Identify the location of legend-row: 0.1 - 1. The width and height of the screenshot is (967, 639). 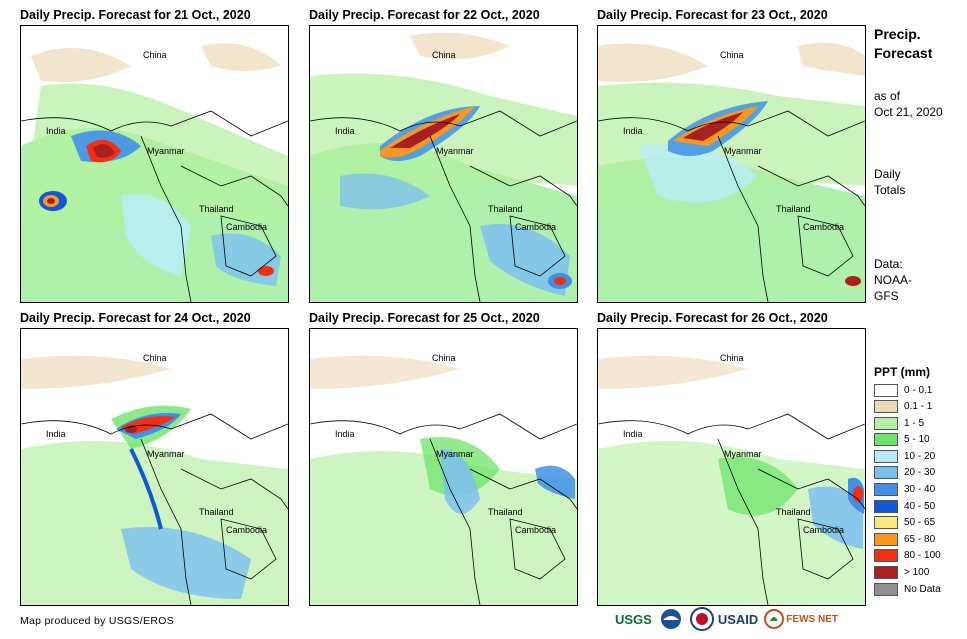
(907, 407).